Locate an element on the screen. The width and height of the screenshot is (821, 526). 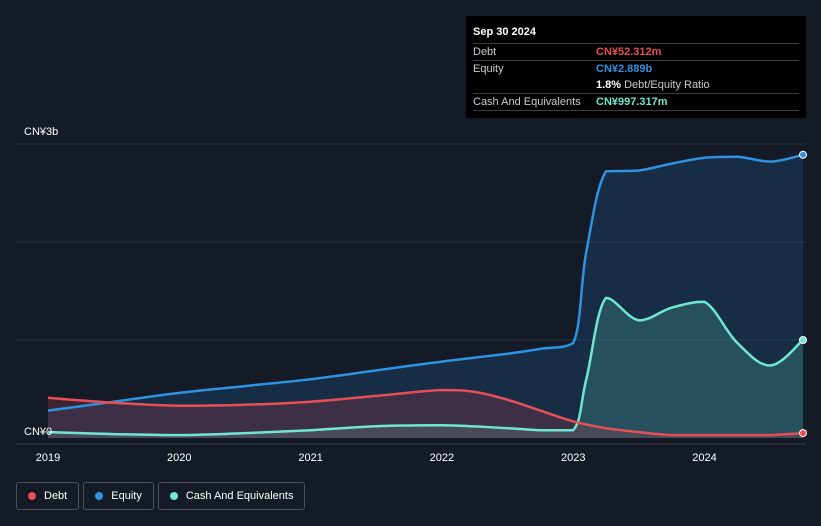
x-tick-label-2020: 2020 is located at coordinates (179, 458).